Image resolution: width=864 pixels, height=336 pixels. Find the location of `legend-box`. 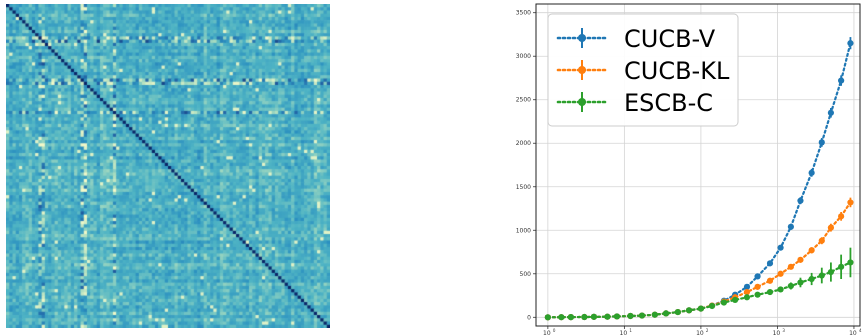

legend-box is located at coordinates (643, 70).